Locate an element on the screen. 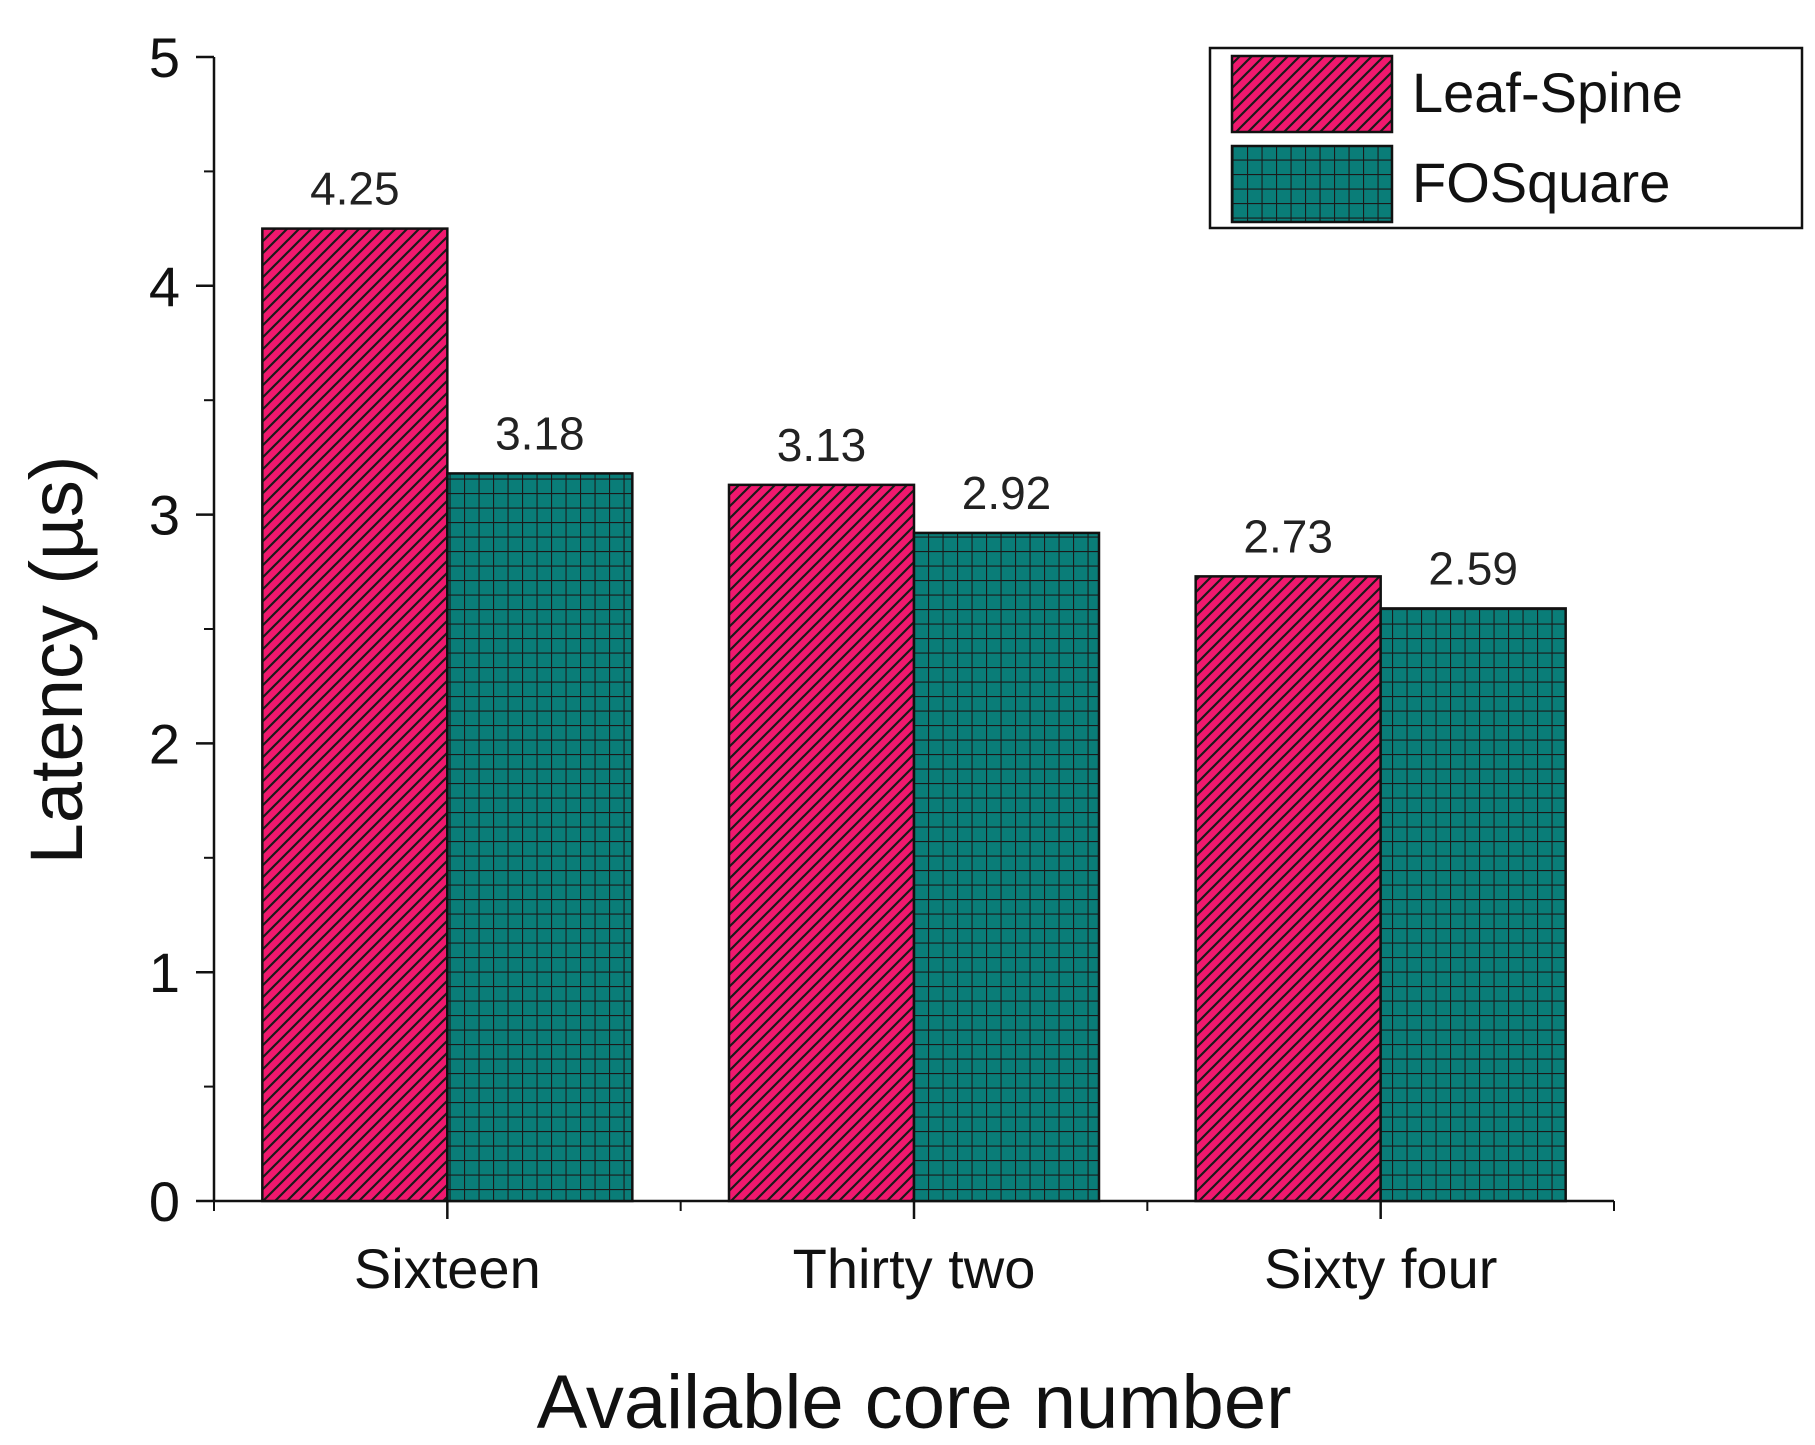  x-axis-title: Available core number is located at coordinates (914, 1400).